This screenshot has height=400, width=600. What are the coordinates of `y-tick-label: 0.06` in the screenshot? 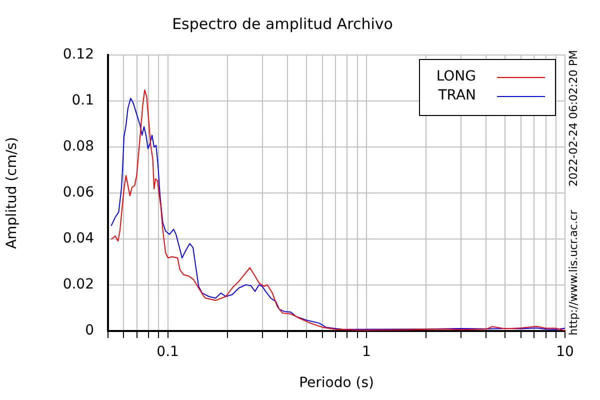 It's located at (78, 192).